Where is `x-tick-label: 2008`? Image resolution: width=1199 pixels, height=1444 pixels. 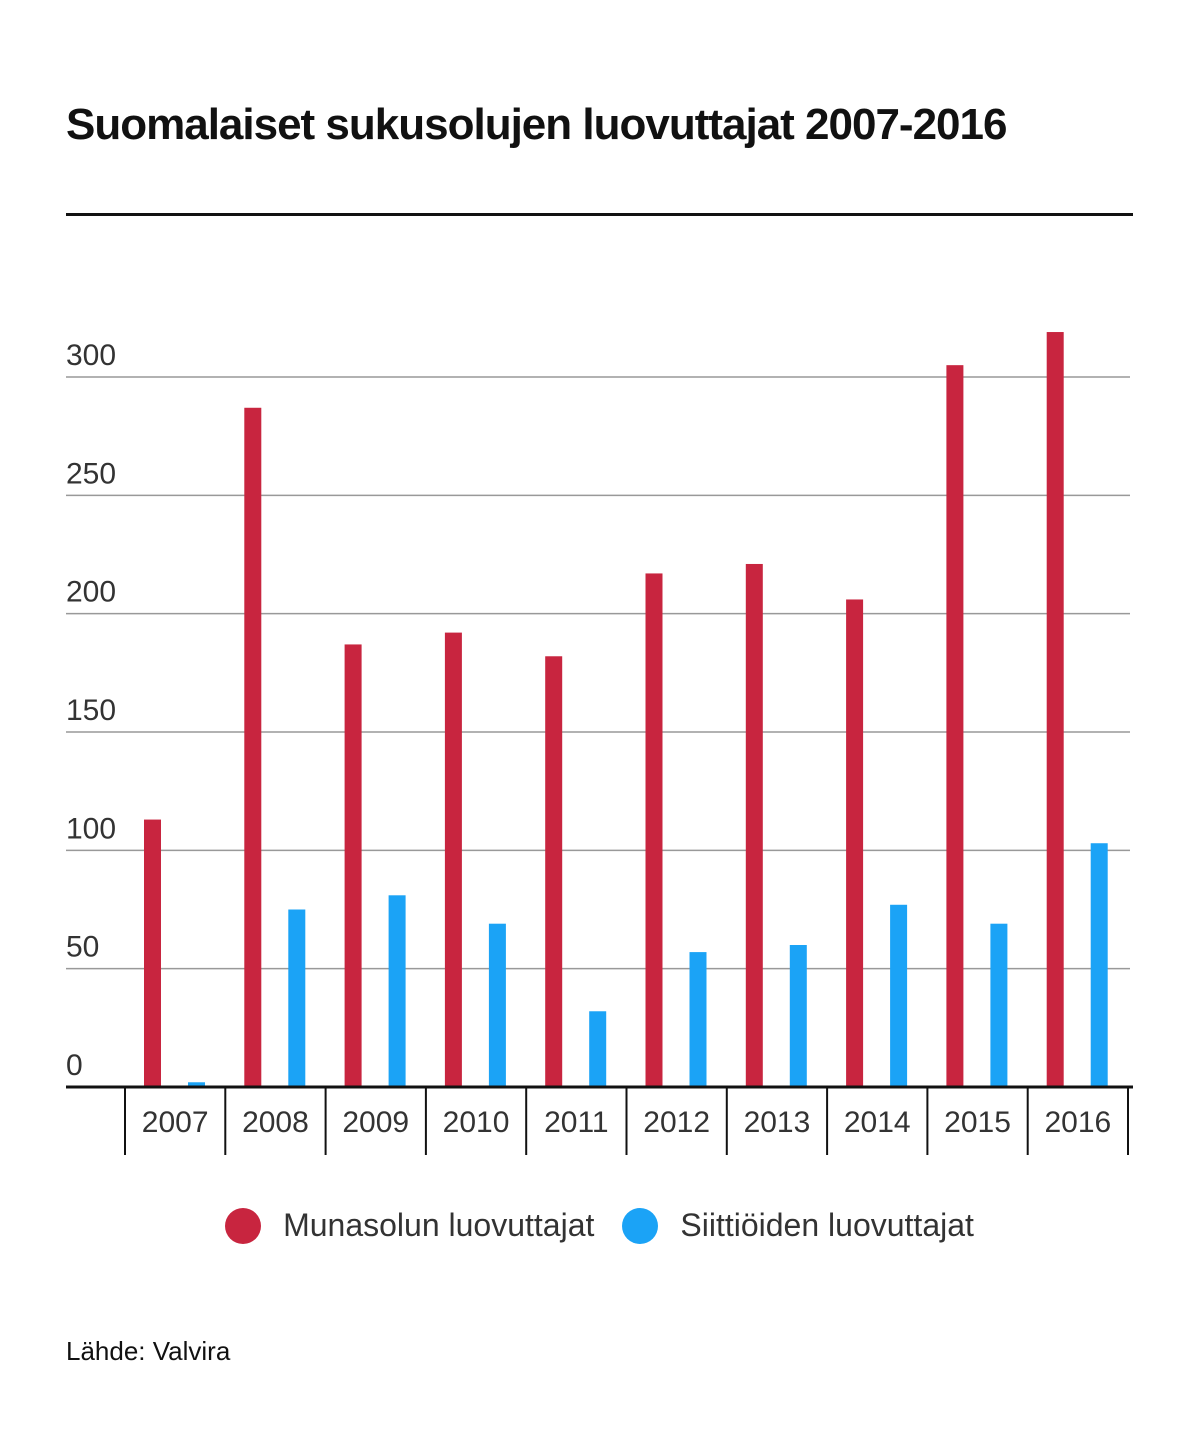 x-tick-label: 2008 is located at coordinates (275, 1122).